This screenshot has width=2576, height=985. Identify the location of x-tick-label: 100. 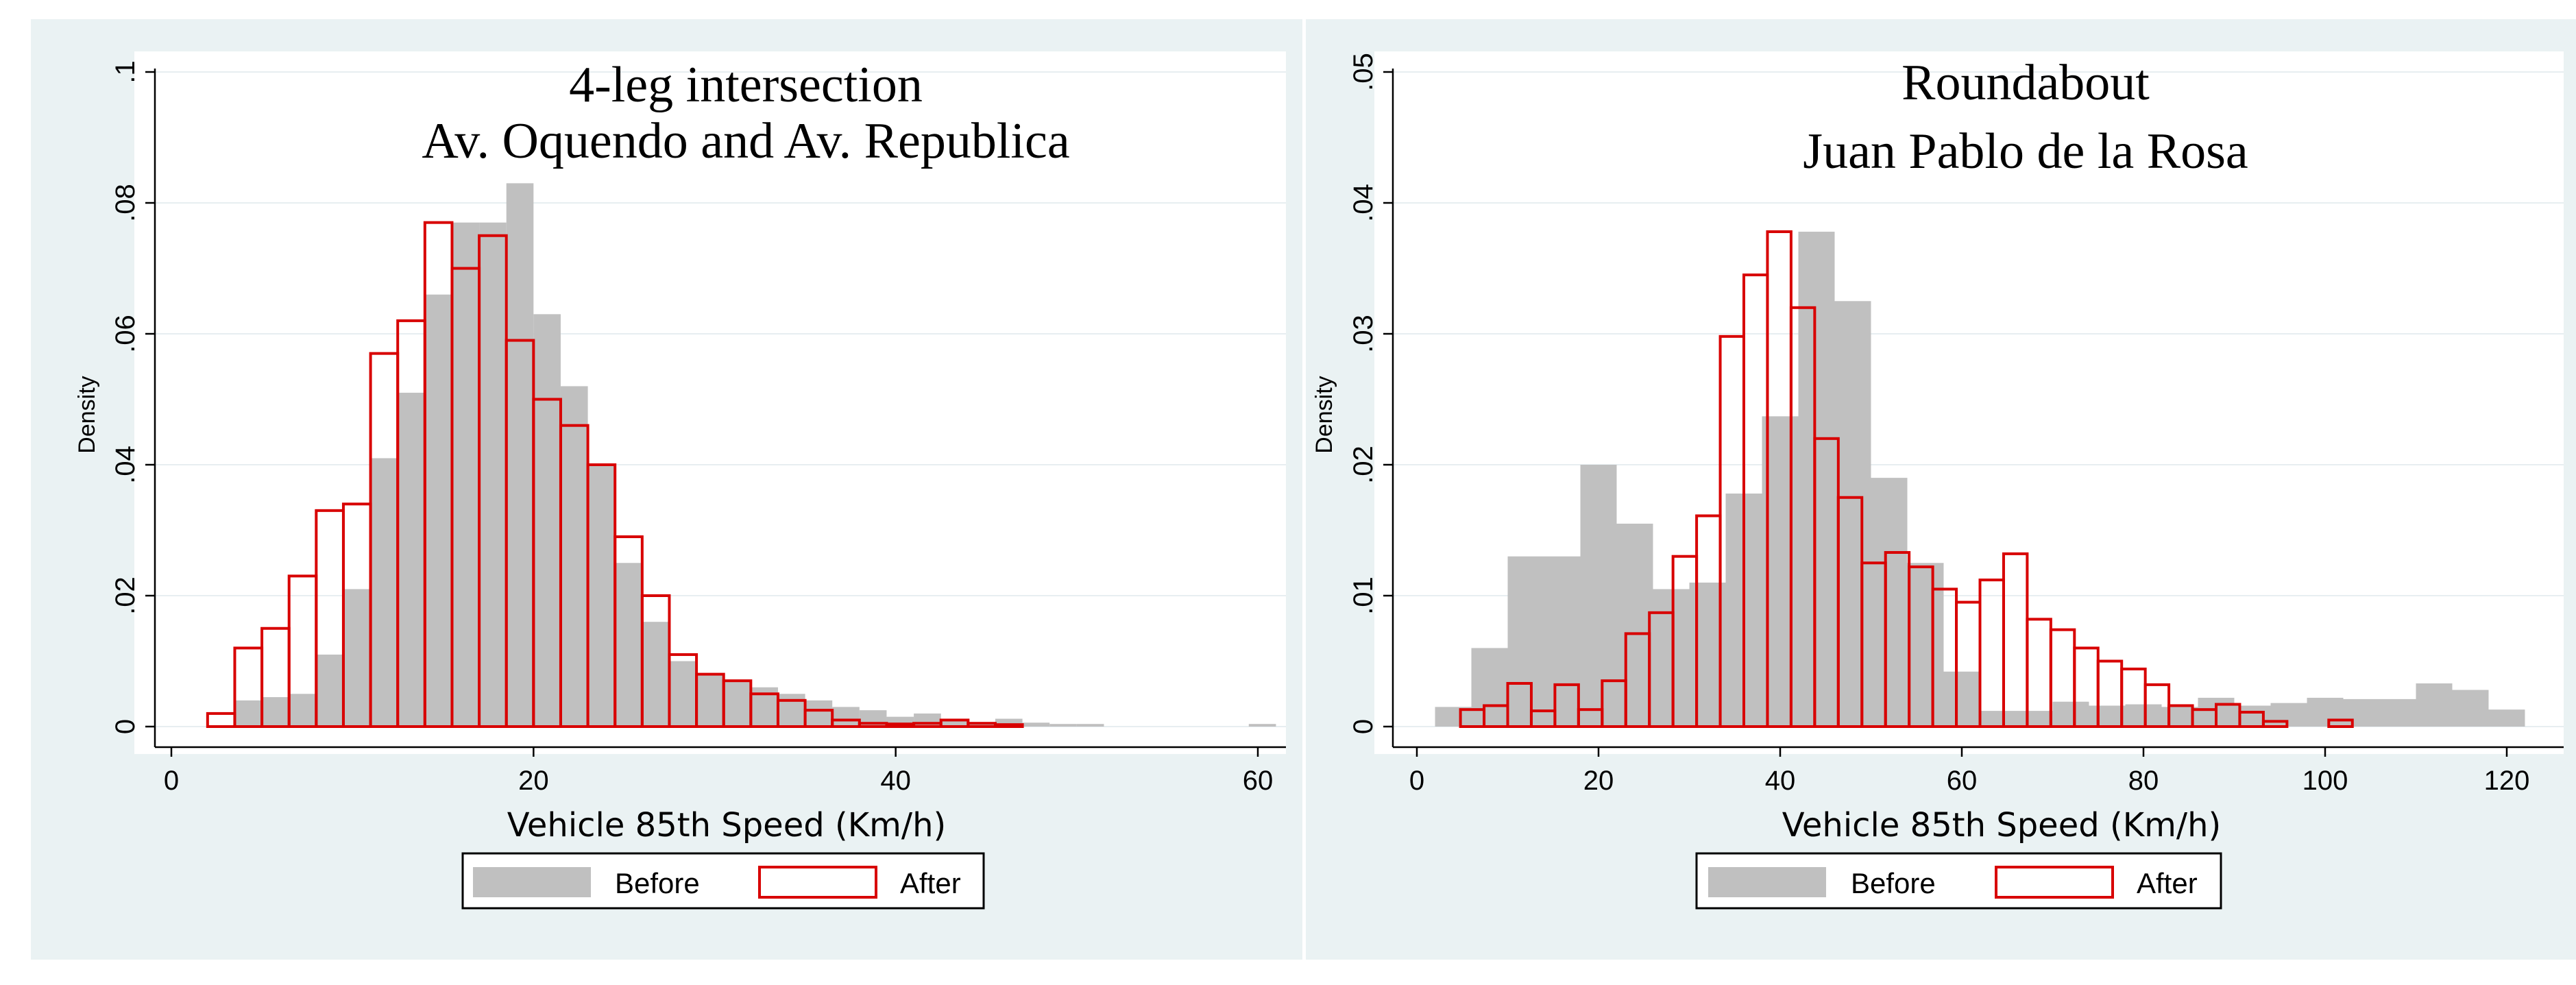
(2325, 781).